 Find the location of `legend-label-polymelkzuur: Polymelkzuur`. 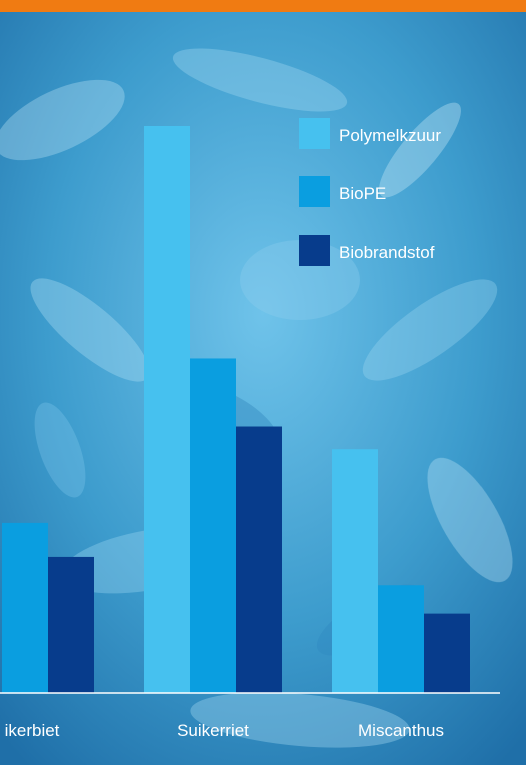

legend-label-polymelkzuur: Polymelkzuur is located at coordinates (390, 135).